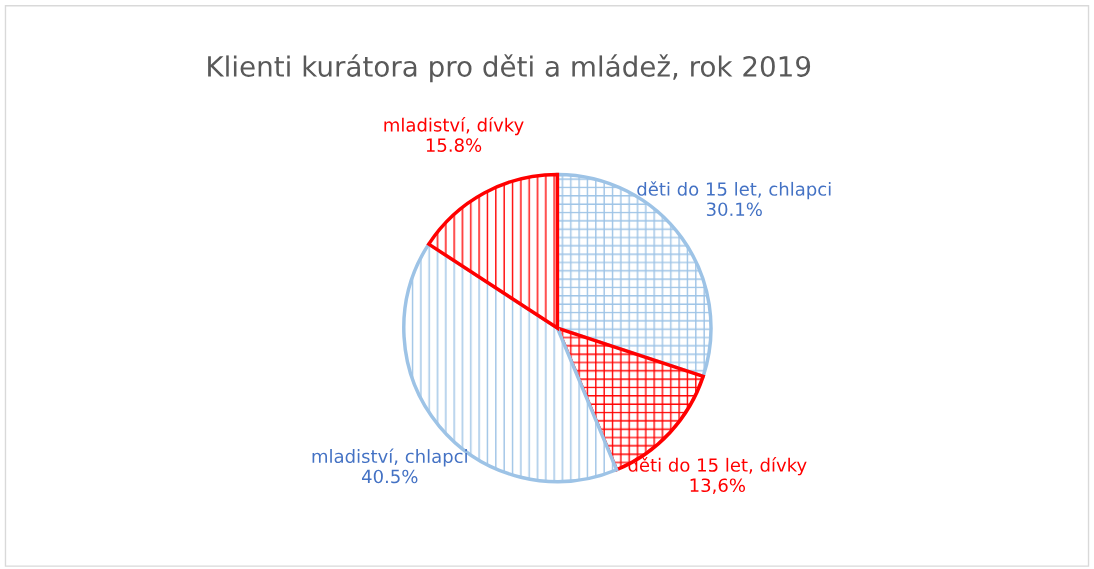  I want to click on slice-label: mladiství, chlapci, so click(389, 457).